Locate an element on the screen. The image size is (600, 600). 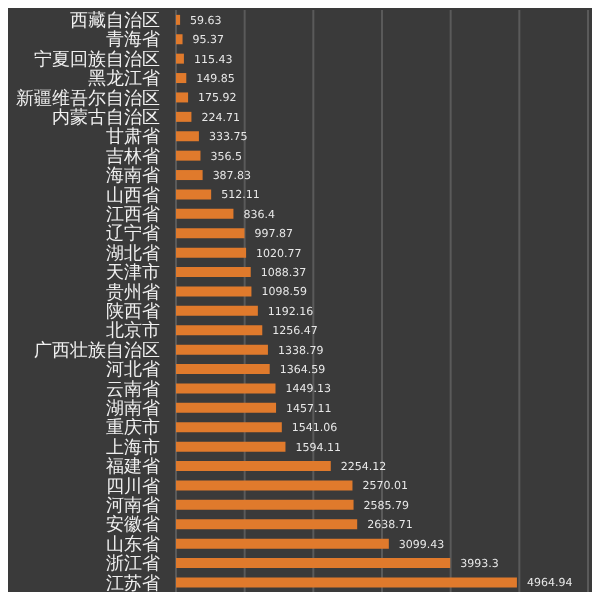
y-tick-label: 云南省 is located at coordinates (133, 389).